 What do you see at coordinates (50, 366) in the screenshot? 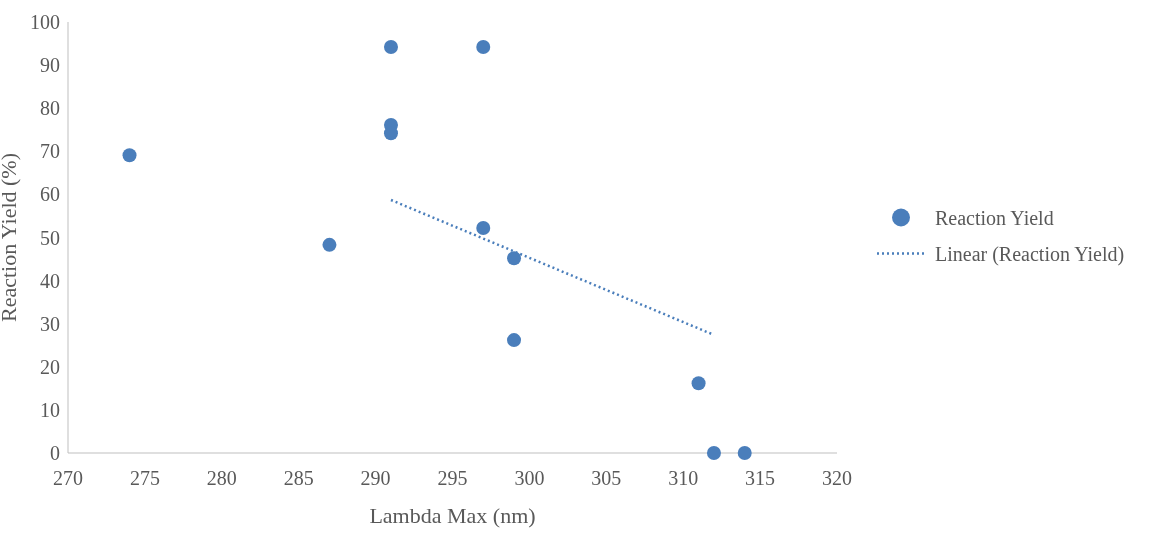
I see `y-tick-label: 20` at bounding box center [50, 366].